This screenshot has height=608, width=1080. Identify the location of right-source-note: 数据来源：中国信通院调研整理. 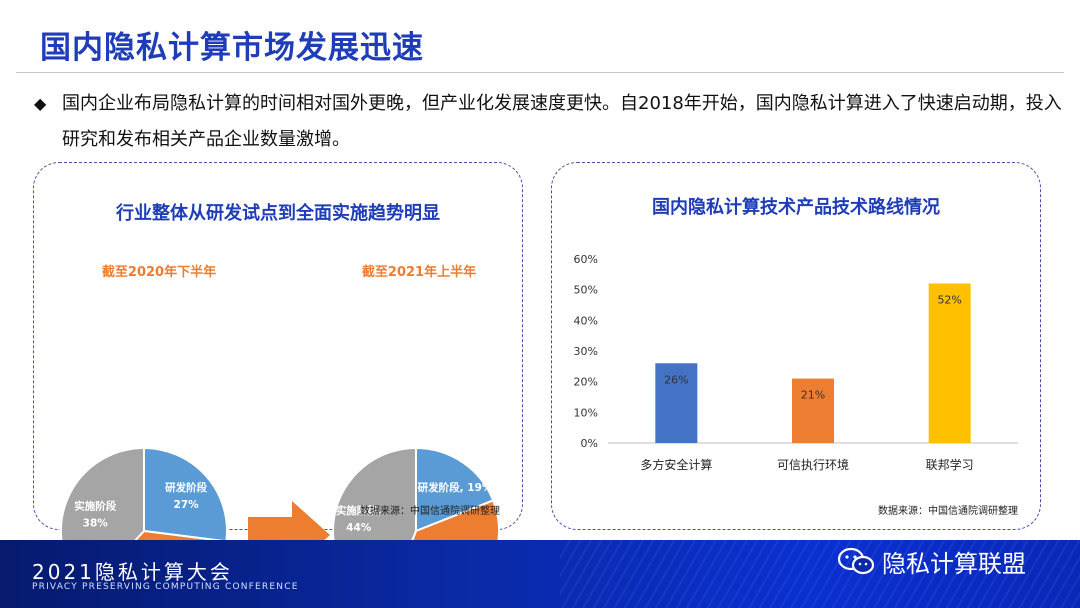
(948, 511).